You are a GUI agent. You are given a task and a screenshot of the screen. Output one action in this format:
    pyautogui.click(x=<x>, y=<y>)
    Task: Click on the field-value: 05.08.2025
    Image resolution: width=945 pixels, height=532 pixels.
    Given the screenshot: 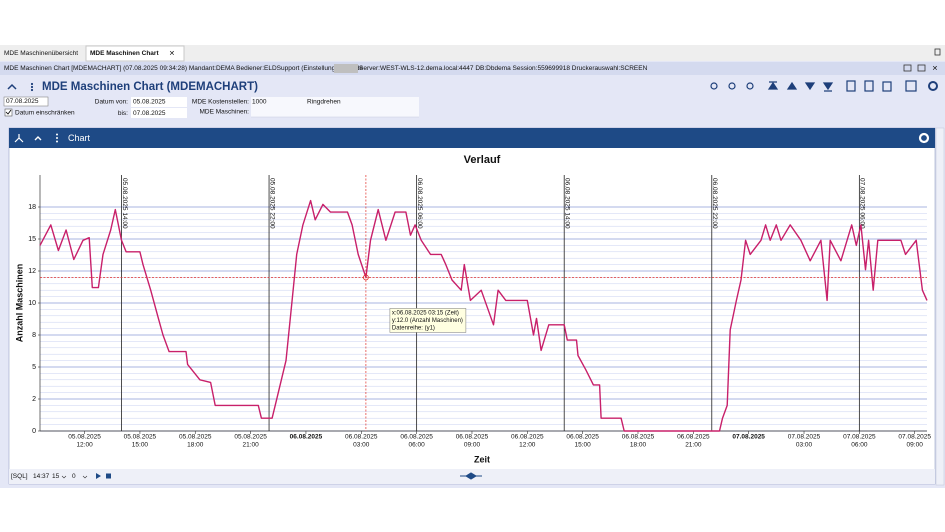 What is the action you would take?
    pyautogui.click(x=149, y=102)
    